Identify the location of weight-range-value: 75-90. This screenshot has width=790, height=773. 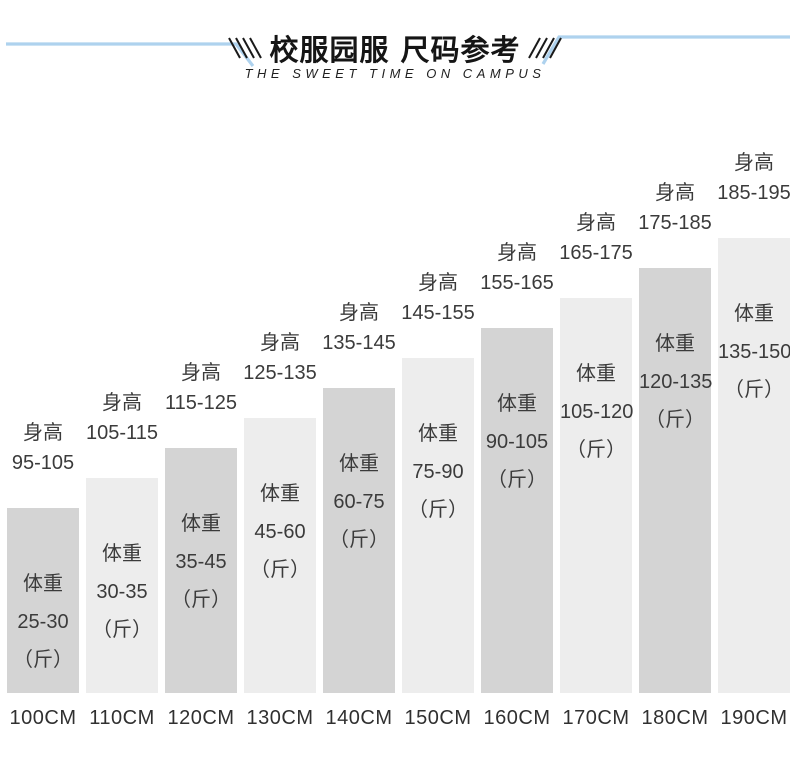
(438, 472).